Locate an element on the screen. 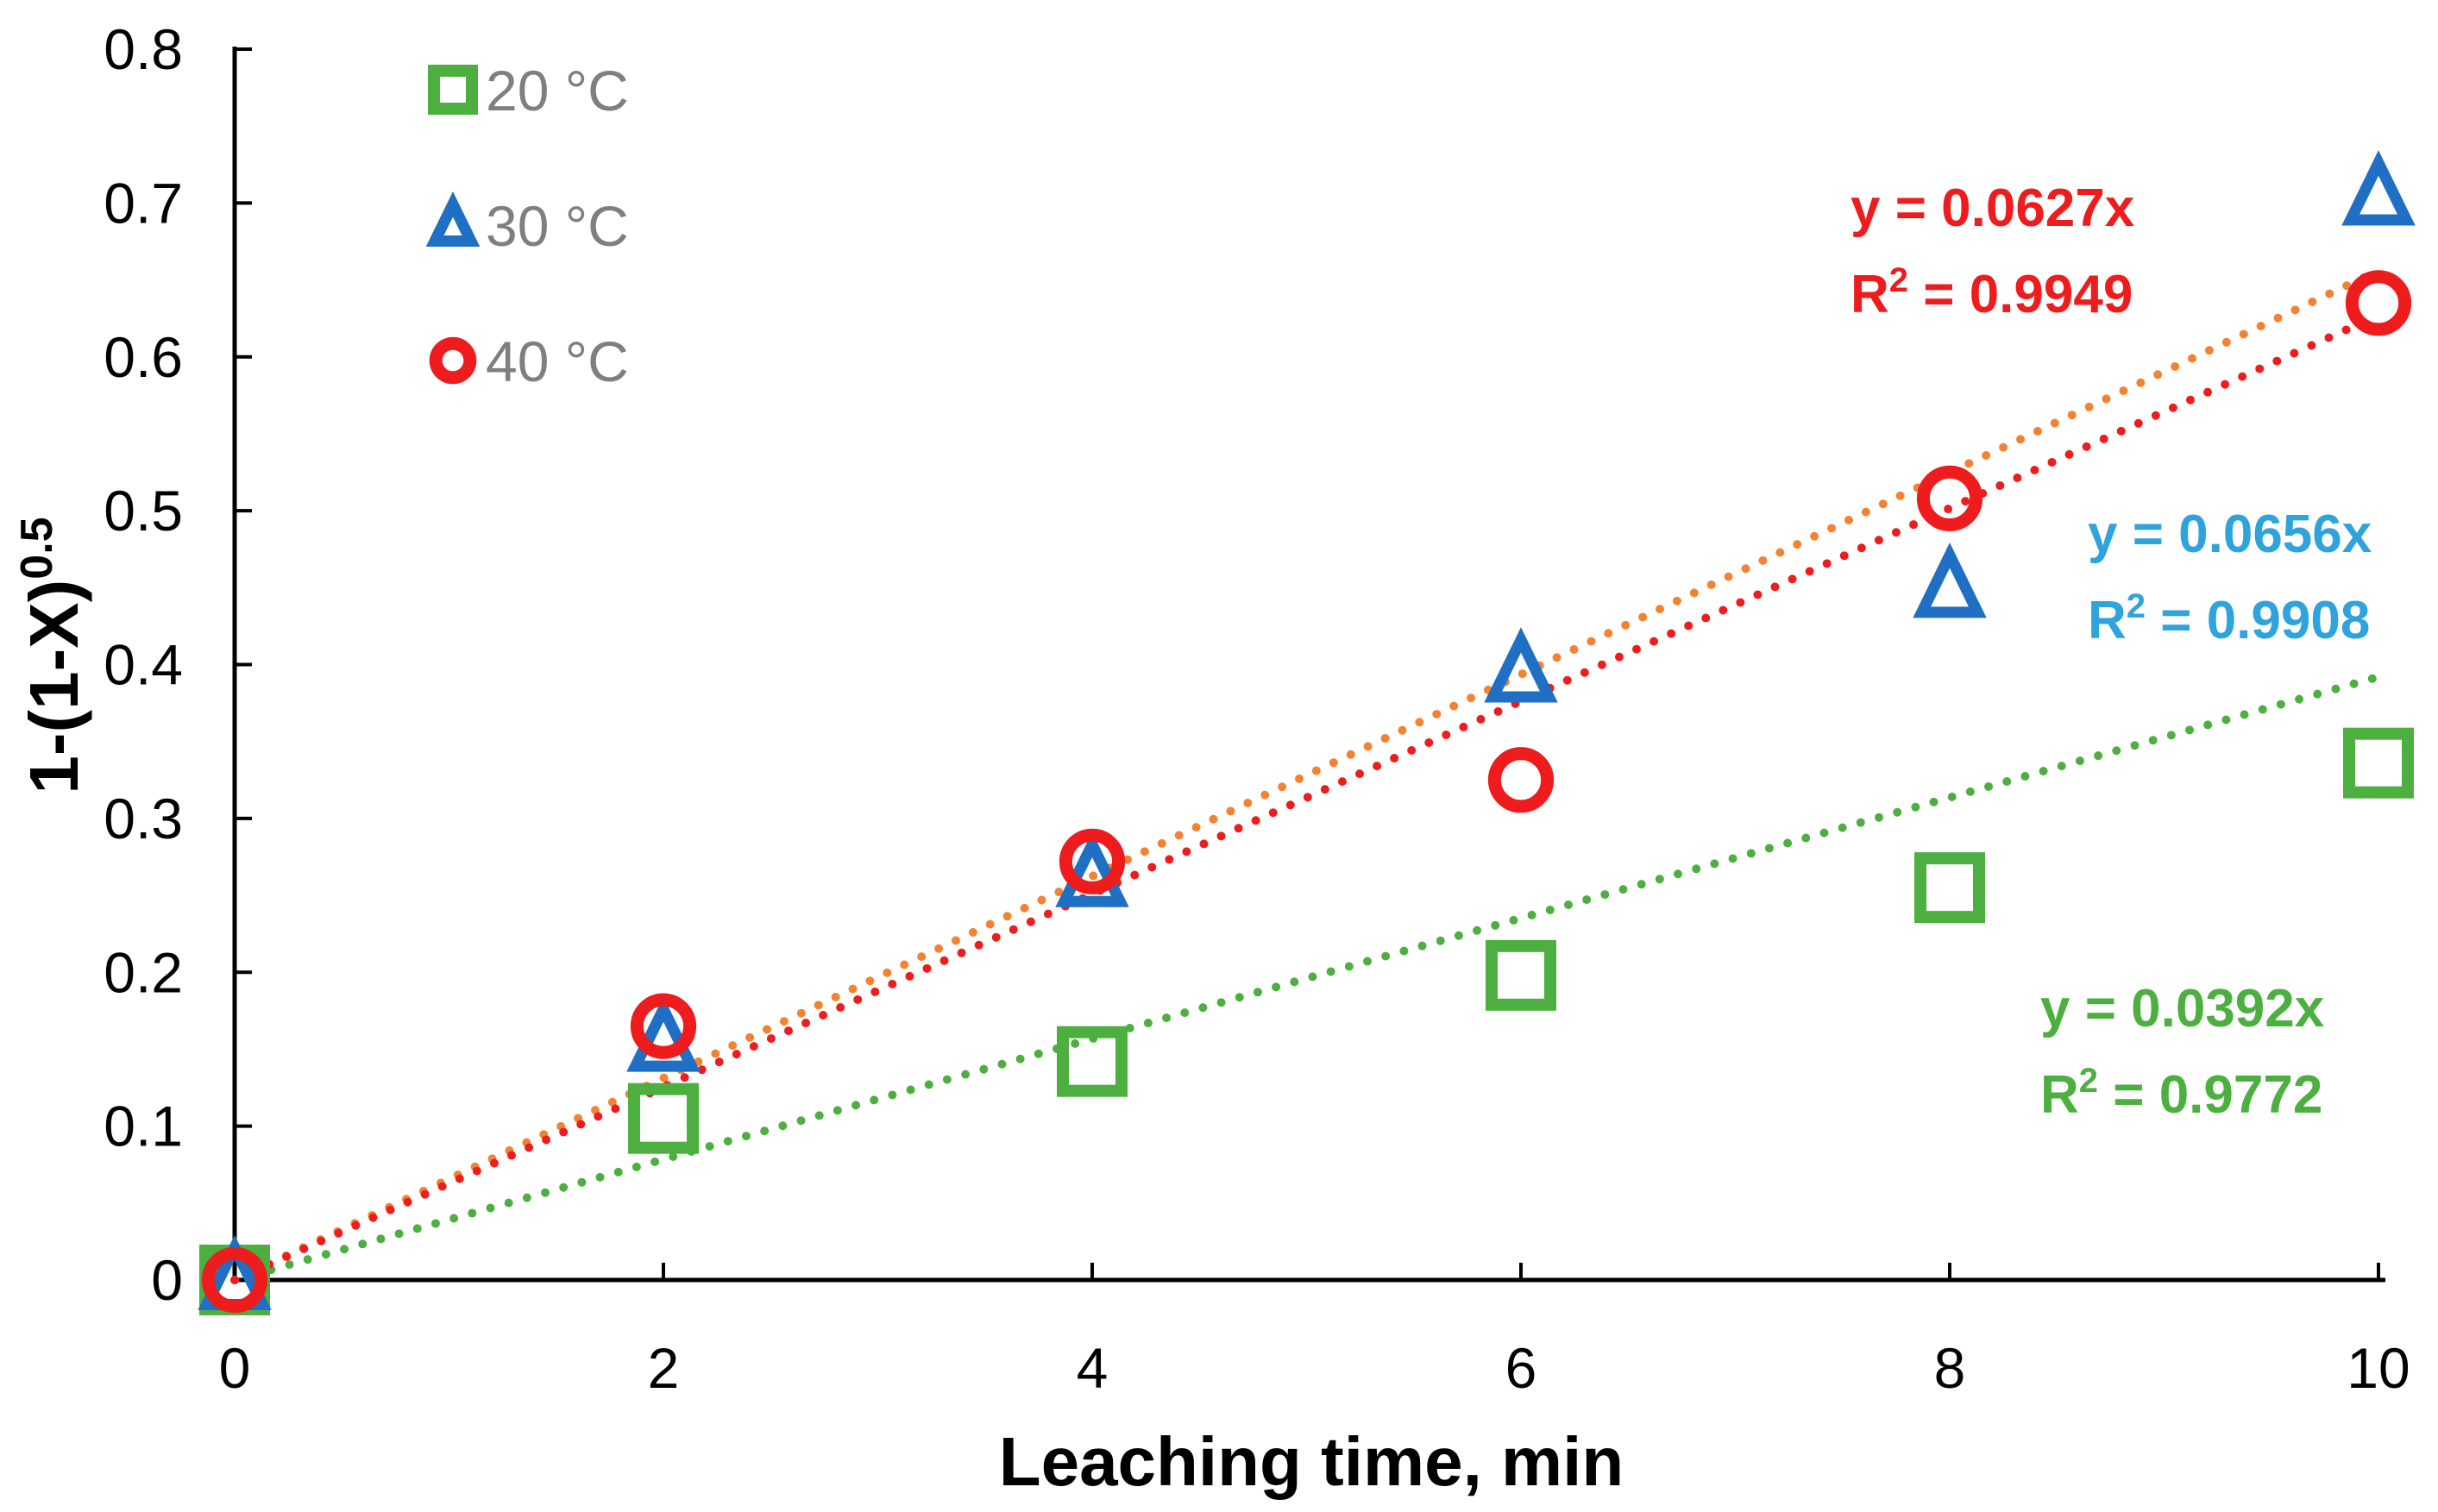 Image resolution: width=2438 pixels, height=1512 pixels. fit-r2-exponent-2: 2 is located at coordinates (1898, 280).